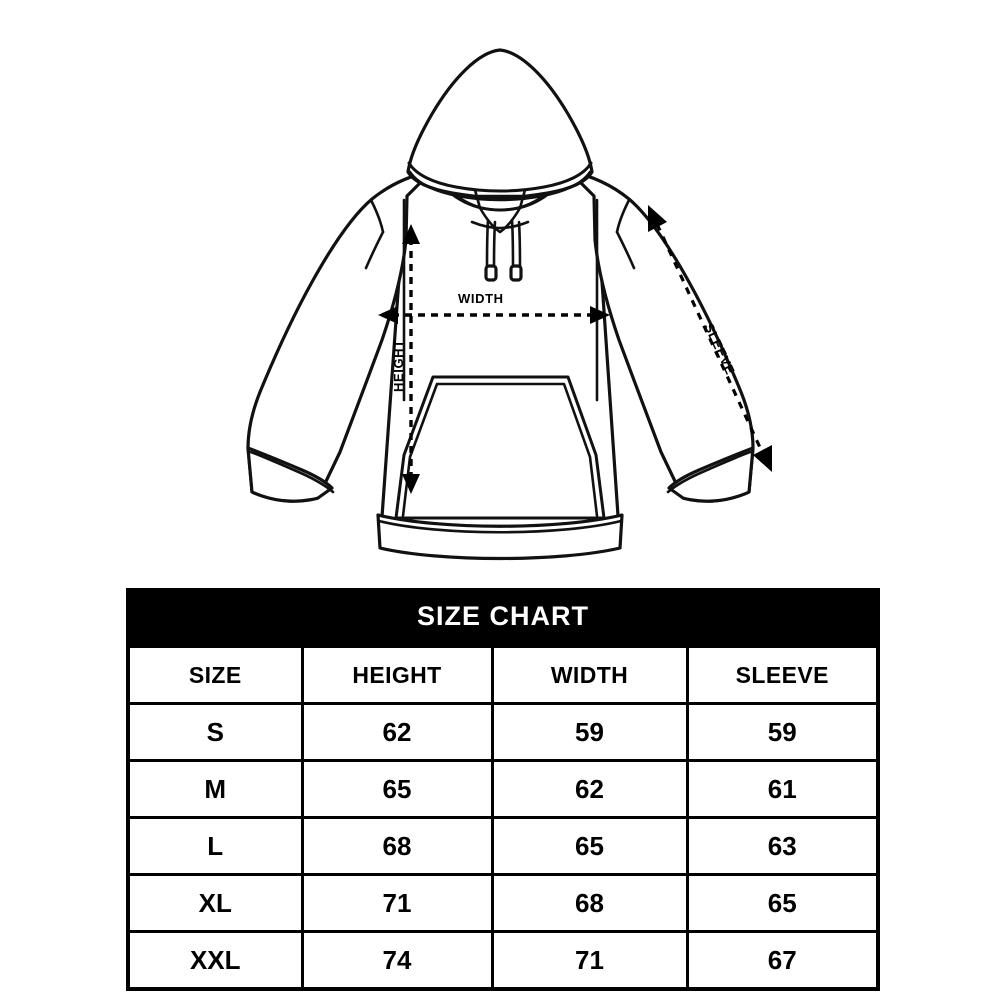 This screenshot has width=1000, height=1000. Describe the element at coordinates (500, 526) in the screenshot. I see `waistband-top-seam` at that location.